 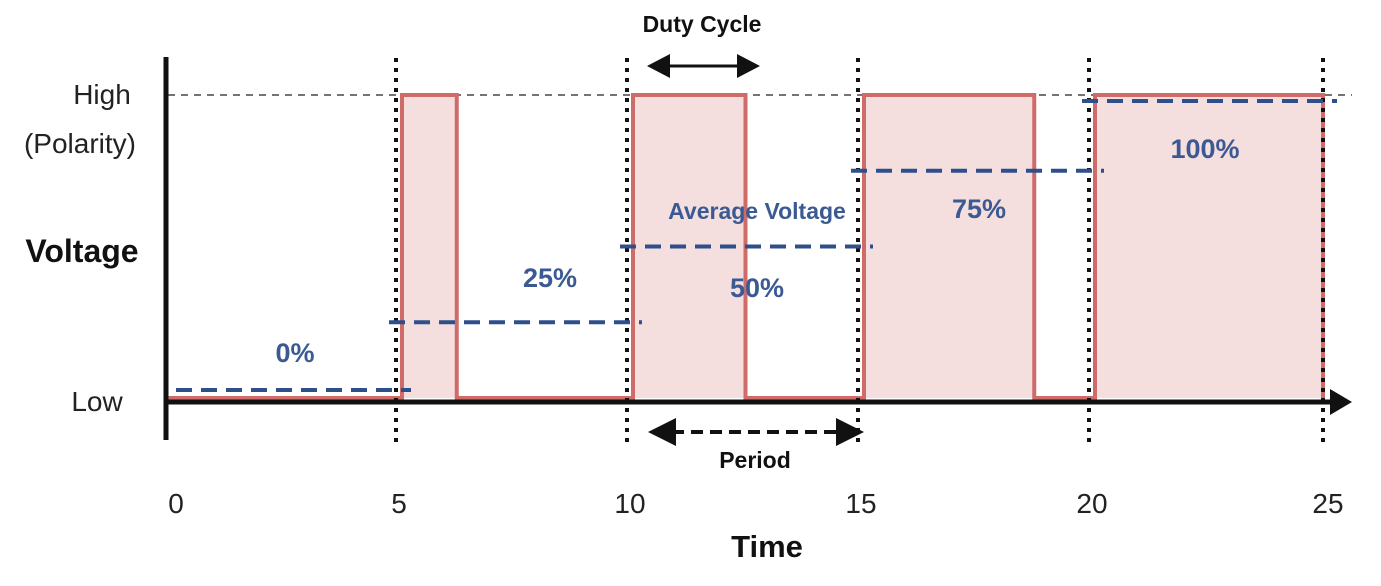 What do you see at coordinates (629, 503) in the screenshot?
I see `x-tick-label: 10` at bounding box center [629, 503].